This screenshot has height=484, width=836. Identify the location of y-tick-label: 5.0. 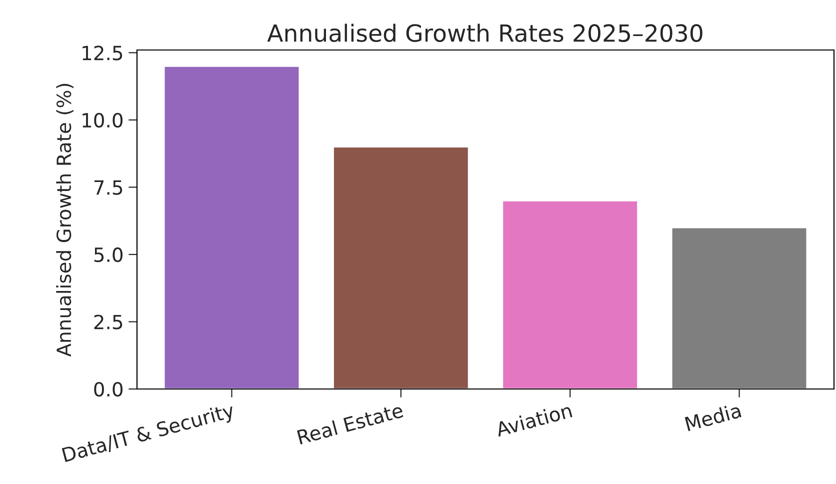
(108, 254).